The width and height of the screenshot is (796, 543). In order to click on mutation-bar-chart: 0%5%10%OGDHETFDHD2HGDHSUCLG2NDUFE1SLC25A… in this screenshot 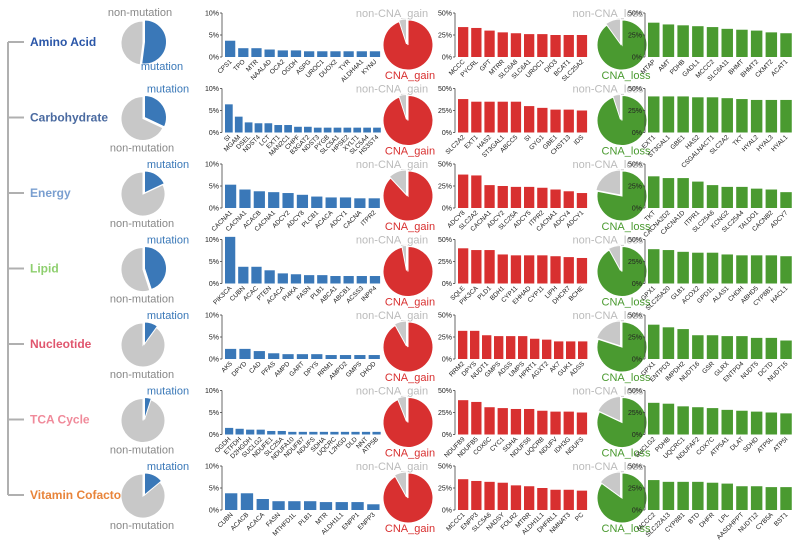, I will do `click(293, 425)`.